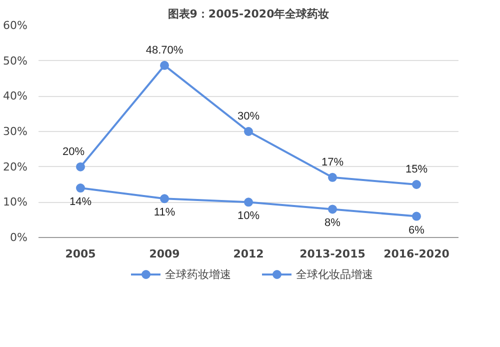 Image resolution: width=500 pixels, height=347 pixels. I want to click on data-label: 48.70%, so click(165, 50).